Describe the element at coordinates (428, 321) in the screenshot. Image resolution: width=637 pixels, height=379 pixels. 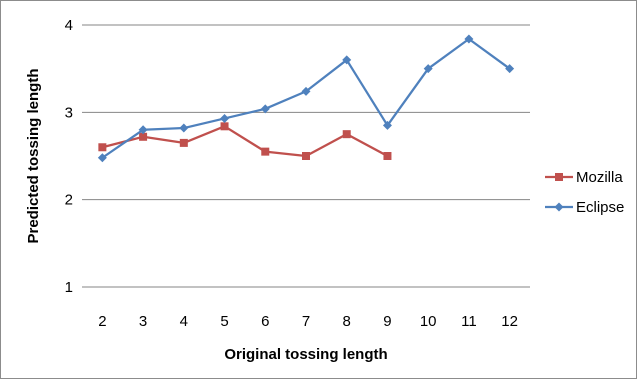
I see `x-tick-label: 10` at that location.